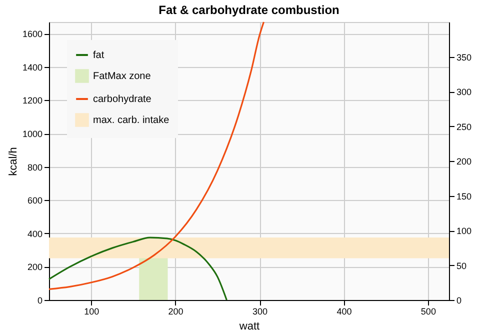 Image resolution: width=485 pixels, height=333 pixels. What do you see at coordinates (459, 301) in the screenshot?
I see `y2-tick-label: 0` at bounding box center [459, 301].